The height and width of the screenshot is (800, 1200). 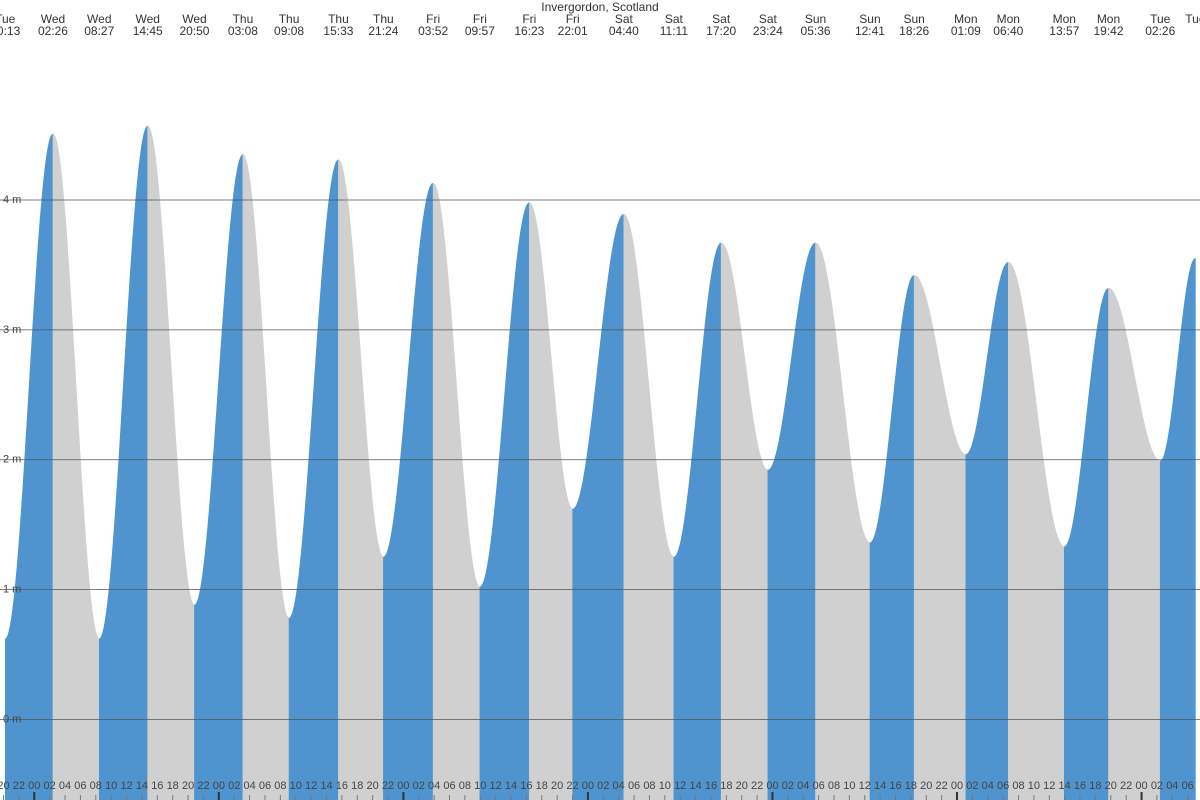 What do you see at coordinates (599, 7) in the screenshot?
I see `chart-title: Invergordon, Scotland` at bounding box center [599, 7].